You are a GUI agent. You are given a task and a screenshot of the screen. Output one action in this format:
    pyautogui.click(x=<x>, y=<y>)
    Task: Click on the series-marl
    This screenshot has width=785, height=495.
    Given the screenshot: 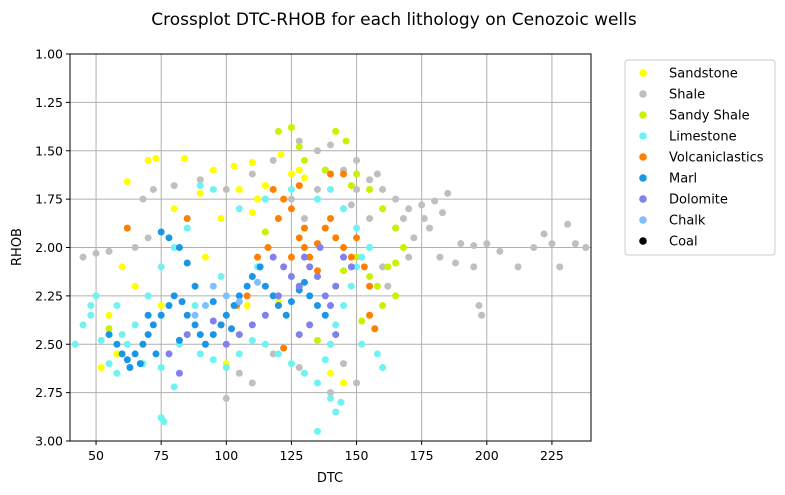 What is the action you would take?
    pyautogui.click(x=217, y=299)
    